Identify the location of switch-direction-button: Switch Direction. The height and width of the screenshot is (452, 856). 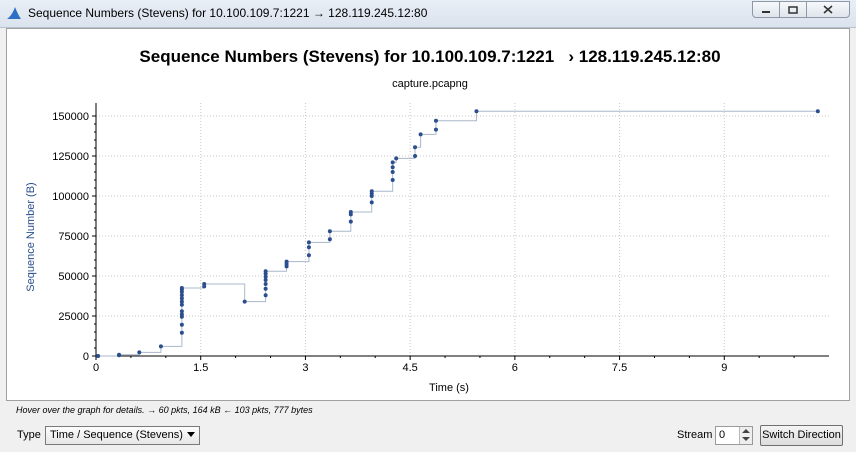
(801, 435).